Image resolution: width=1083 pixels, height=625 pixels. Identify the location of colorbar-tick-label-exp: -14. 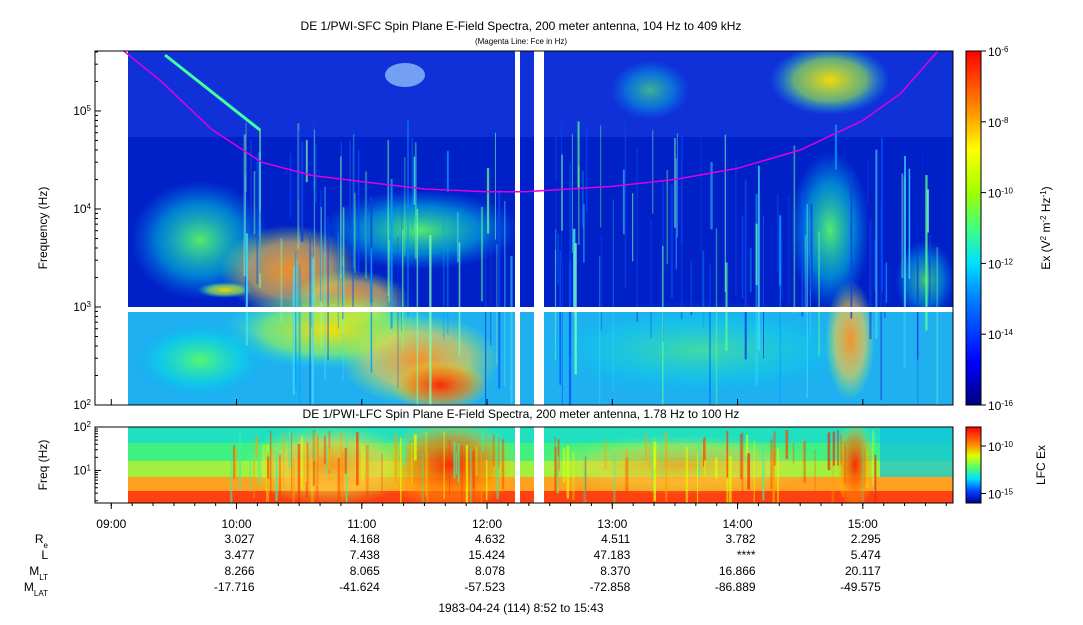
(1007, 332).